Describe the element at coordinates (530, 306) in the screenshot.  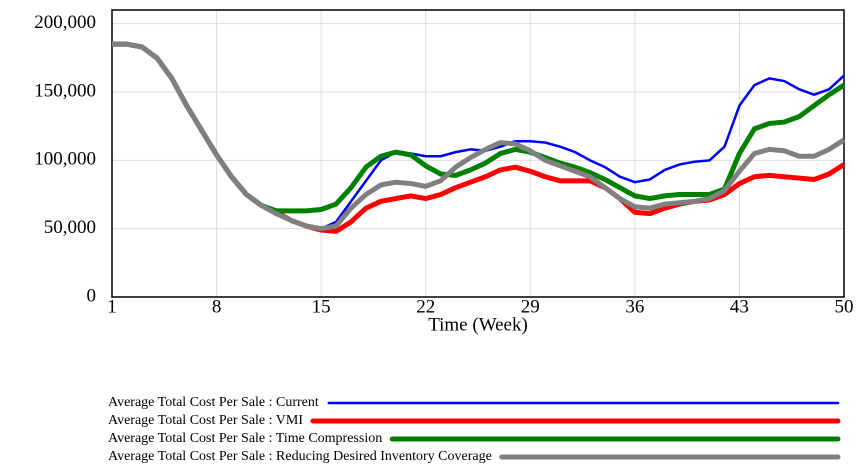
I see `x-tick-label: 29` at that location.